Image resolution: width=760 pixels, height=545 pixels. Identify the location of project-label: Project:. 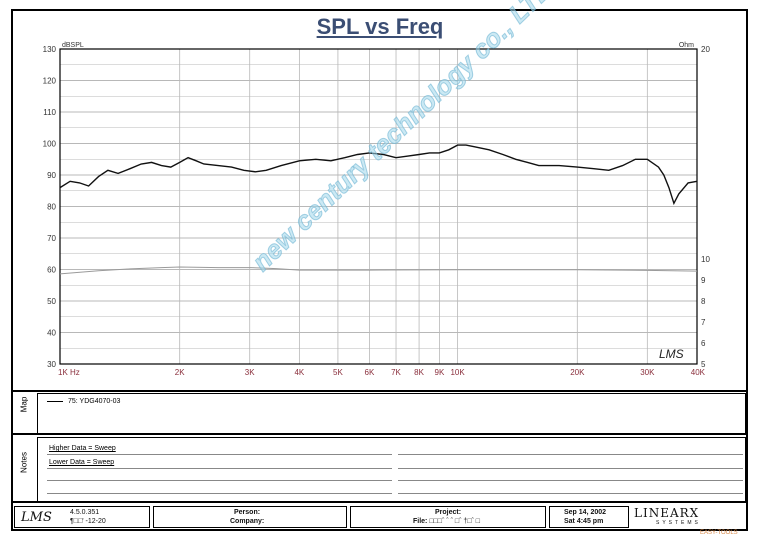
(448, 512).